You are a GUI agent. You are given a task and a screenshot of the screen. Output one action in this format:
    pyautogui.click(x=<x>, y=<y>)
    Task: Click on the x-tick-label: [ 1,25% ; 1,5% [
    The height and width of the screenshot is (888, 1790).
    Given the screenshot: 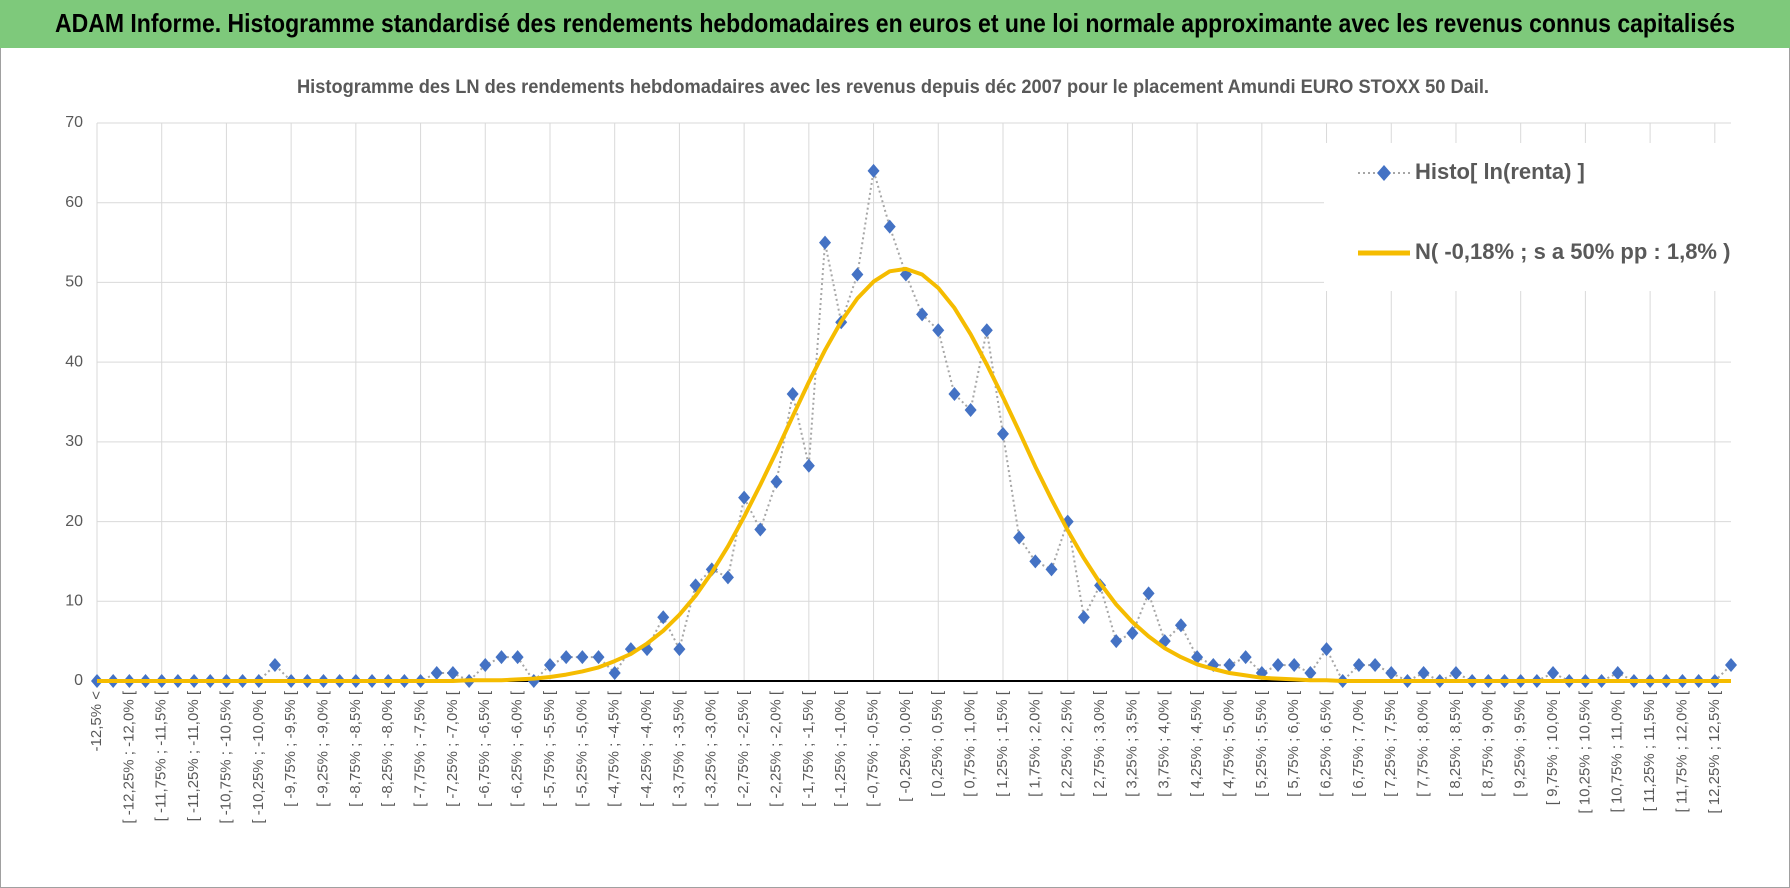 What is the action you would take?
    pyautogui.click(x=1002, y=743)
    